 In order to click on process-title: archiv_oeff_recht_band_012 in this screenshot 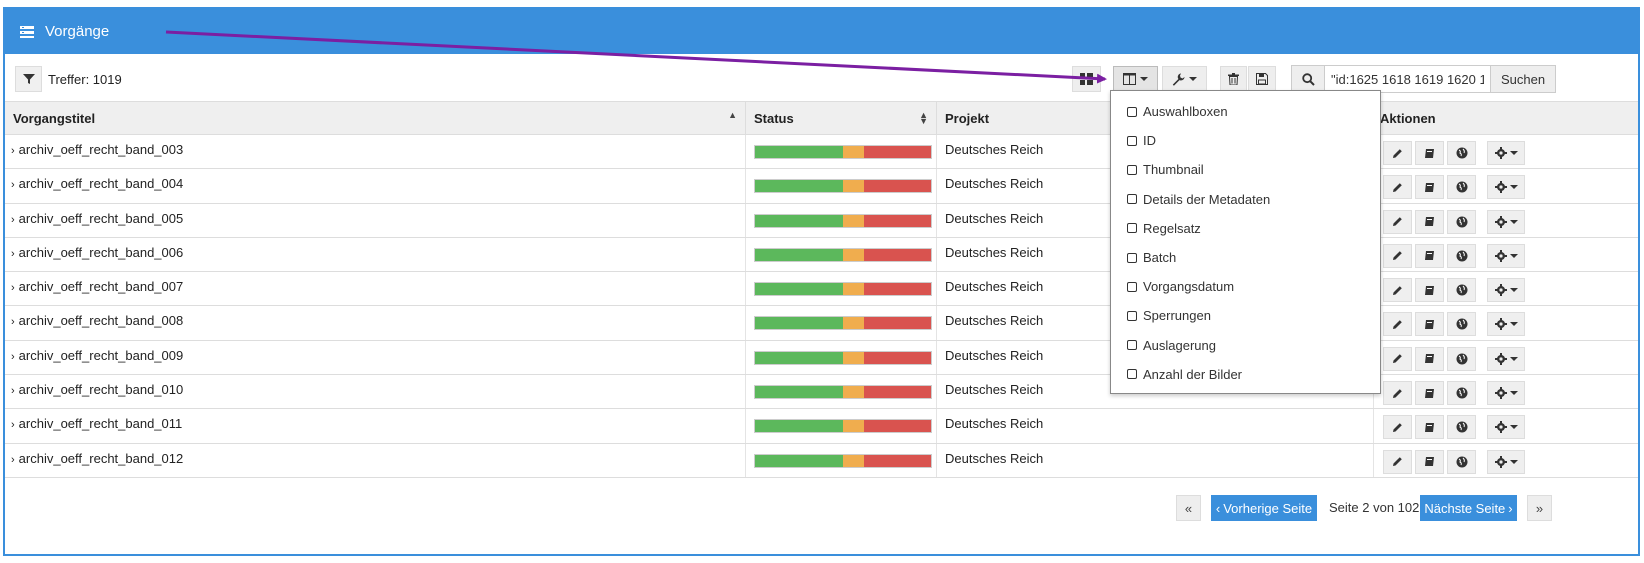, I will do `click(101, 458)`.